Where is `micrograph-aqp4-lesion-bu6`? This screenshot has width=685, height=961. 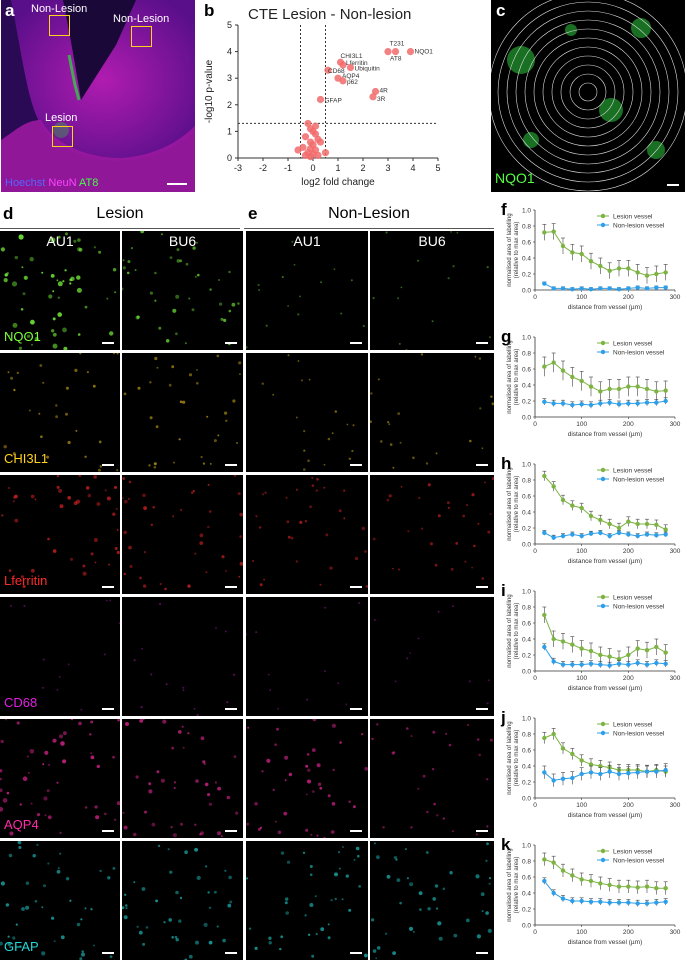 micrograph-aqp4-lesion-bu6 is located at coordinates (182, 778).